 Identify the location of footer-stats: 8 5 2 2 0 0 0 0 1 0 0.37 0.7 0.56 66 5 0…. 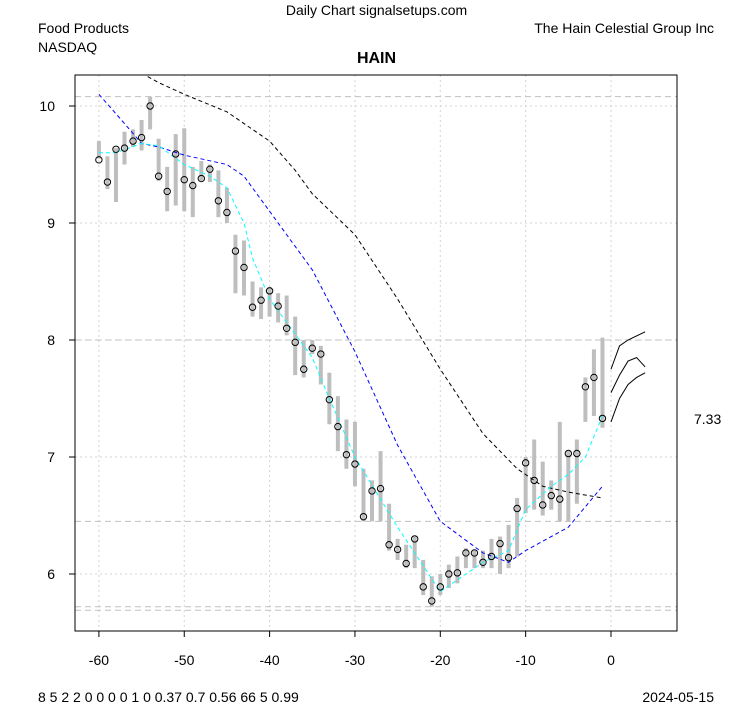
(168, 697).